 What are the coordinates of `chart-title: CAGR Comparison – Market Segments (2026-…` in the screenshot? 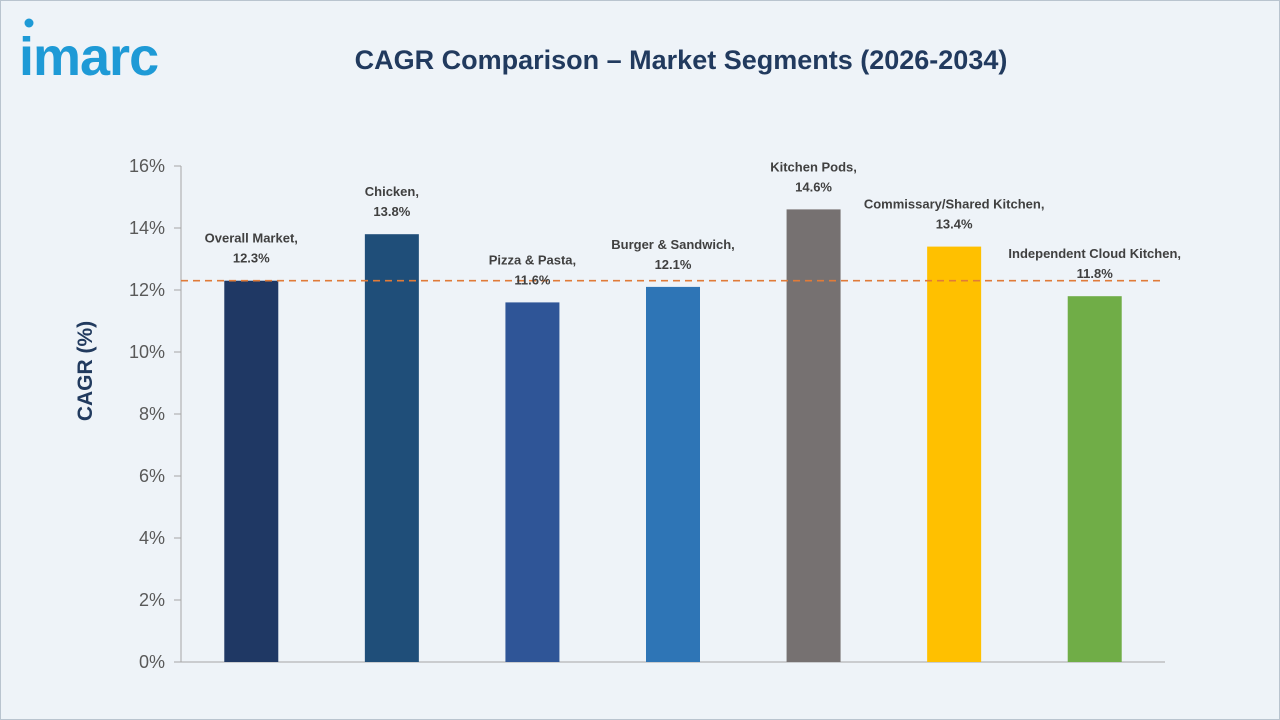 It's located at (681, 60).